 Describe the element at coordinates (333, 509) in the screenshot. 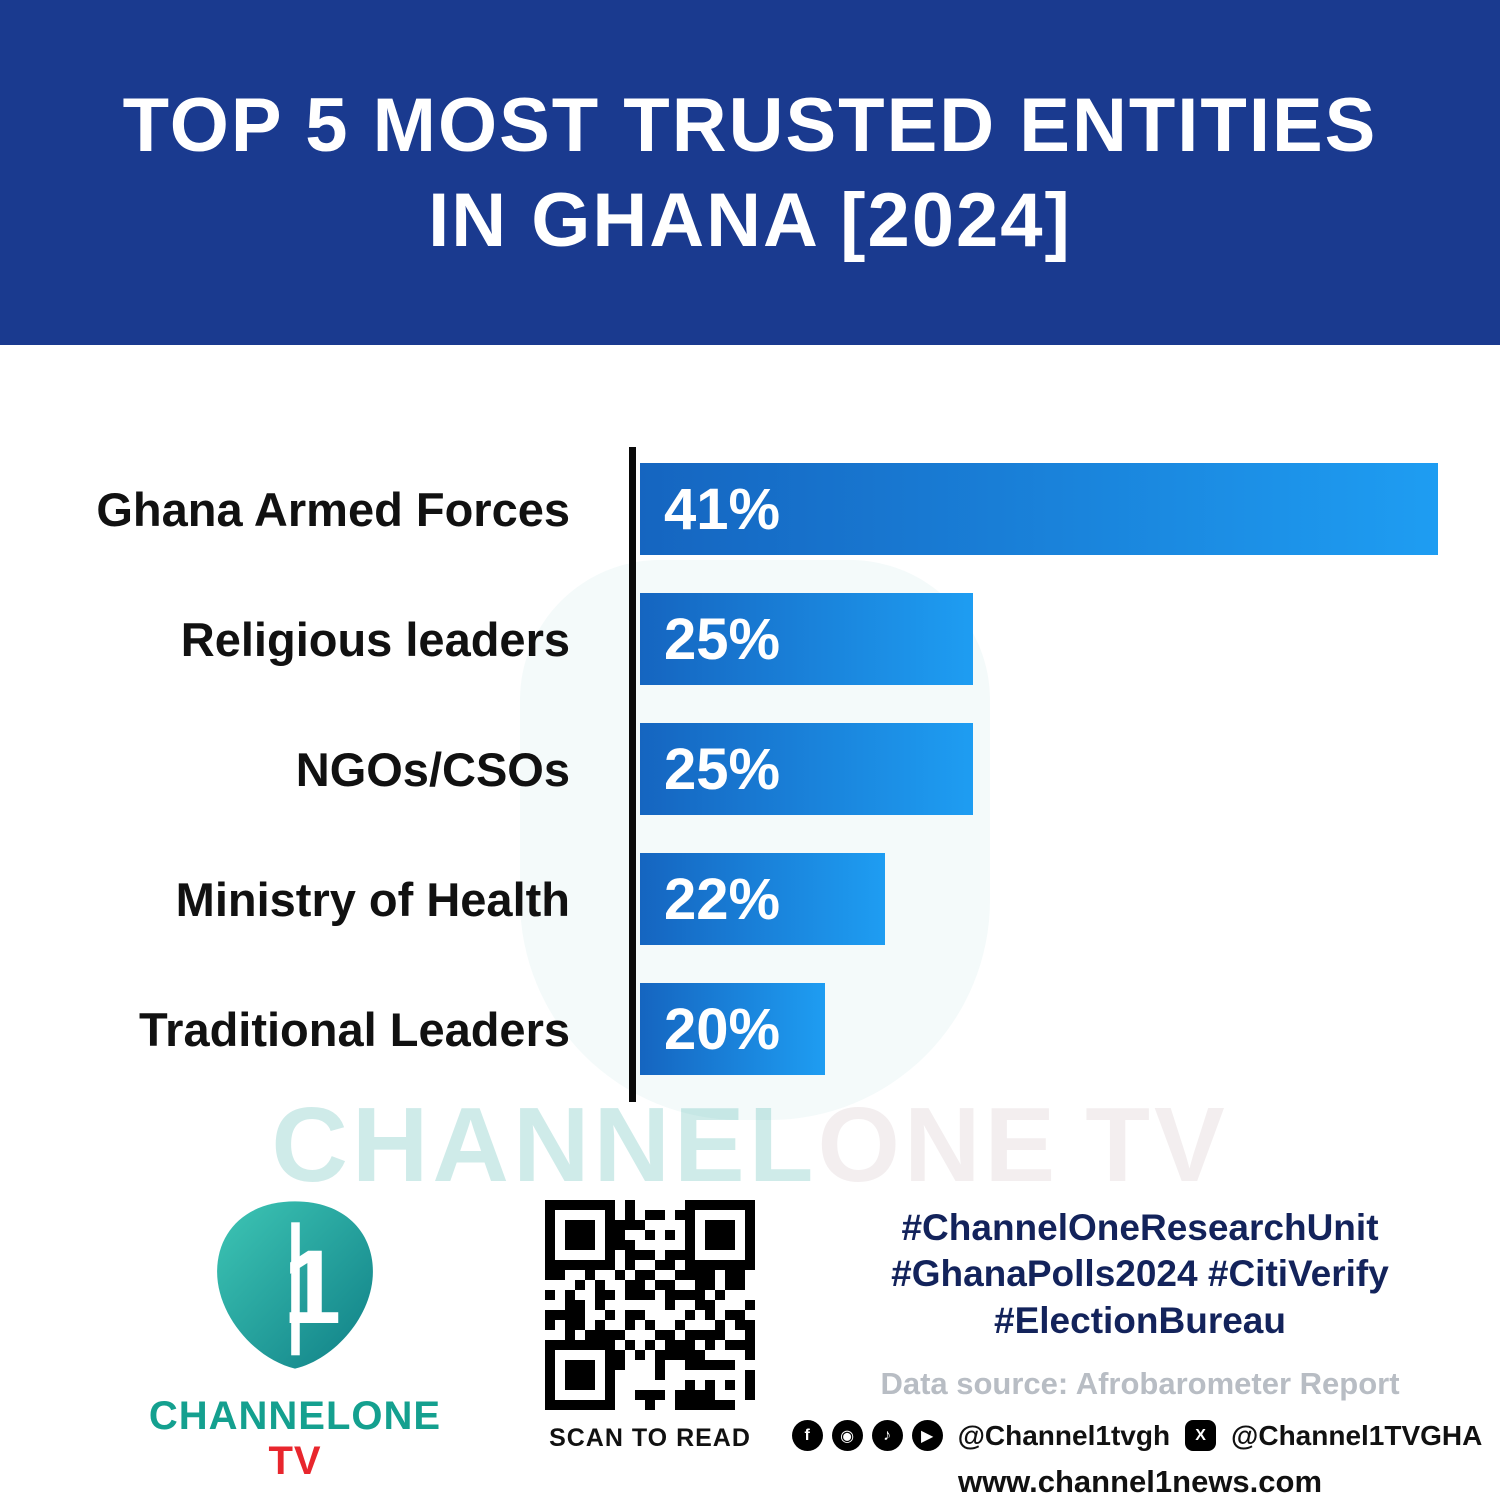

I see `bar-label: Ghana Armed Forces` at that location.